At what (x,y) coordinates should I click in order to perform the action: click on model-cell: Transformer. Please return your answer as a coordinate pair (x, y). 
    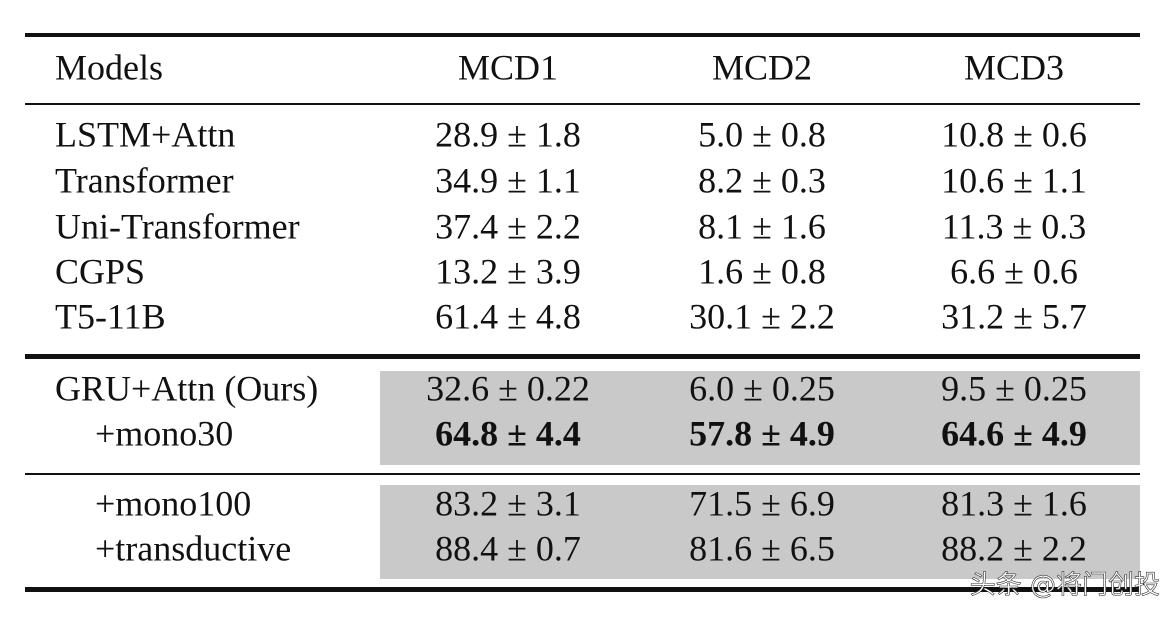
    Looking at the image, I should click on (144, 180).